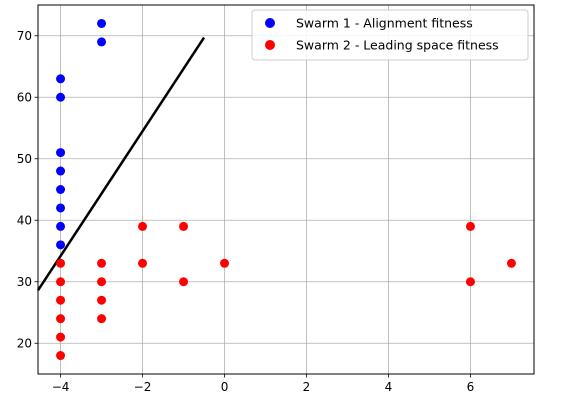 Image resolution: width=571 pixels, height=406 pixels. Describe the element at coordinates (397, 45) in the screenshot. I see `legend-label-swarm-2: Swarm 2 - Leading space fitness` at that location.